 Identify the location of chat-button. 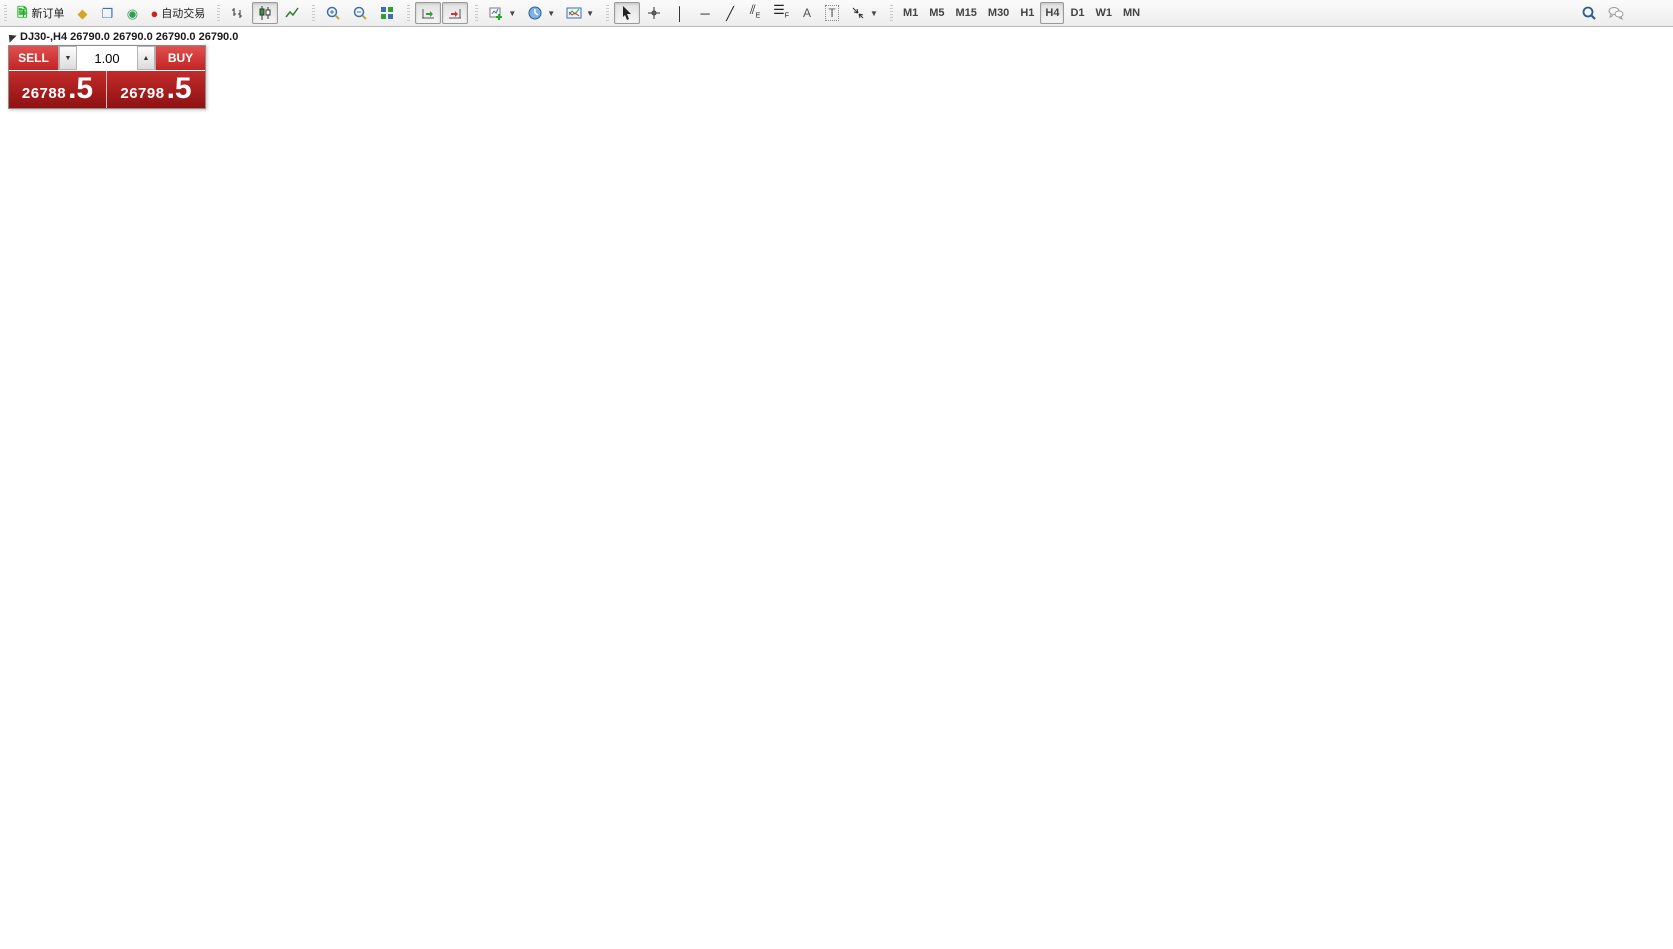
(1616, 13).